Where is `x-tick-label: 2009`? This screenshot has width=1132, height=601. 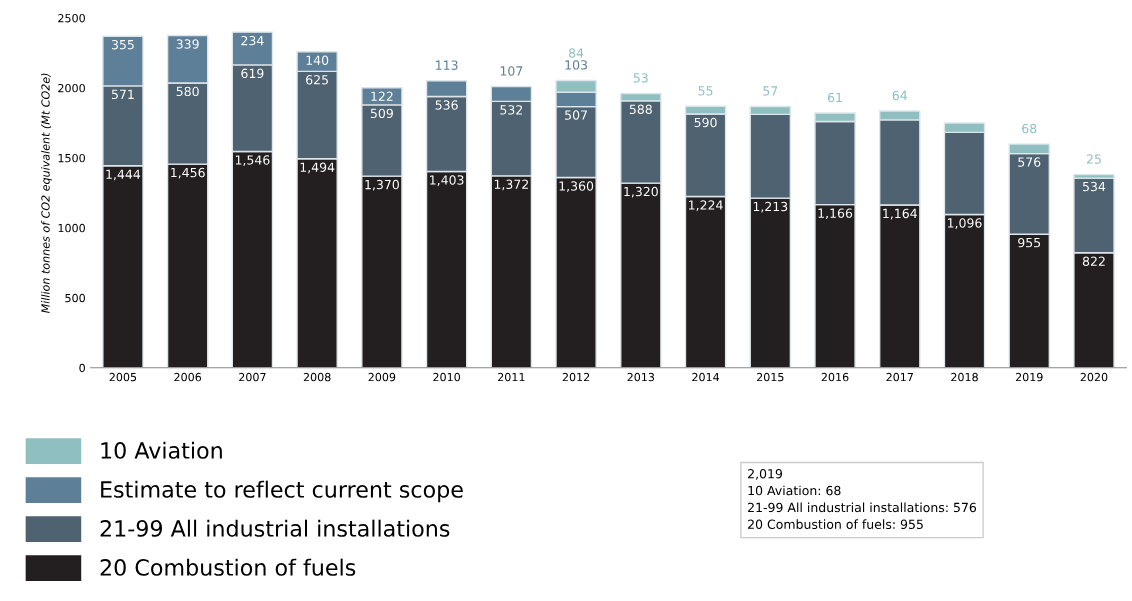
x-tick-label: 2009 is located at coordinates (382, 377).